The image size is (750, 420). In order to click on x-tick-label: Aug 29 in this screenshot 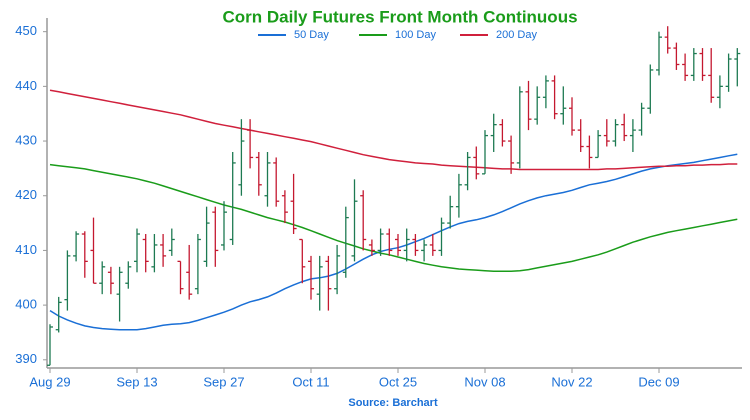, I will do `click(49, 381)`.